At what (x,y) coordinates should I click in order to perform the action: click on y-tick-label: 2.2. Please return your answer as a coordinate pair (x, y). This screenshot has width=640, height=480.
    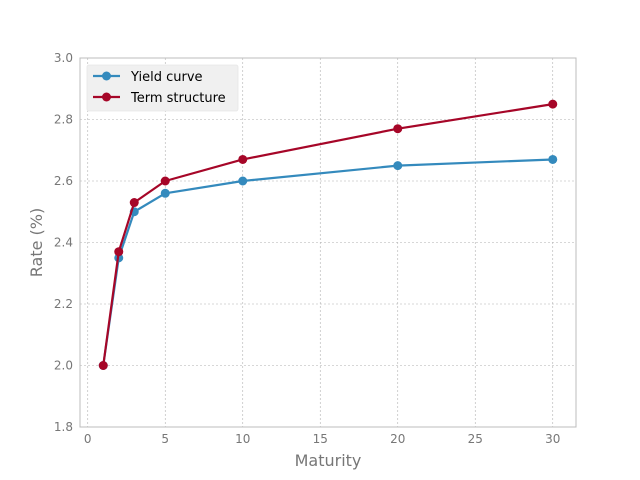
    Looking at the image, I should click on (63, 304).